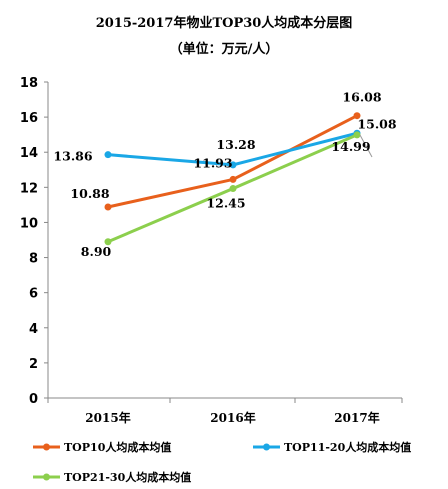 The height and width of the screenshot is (489, 448). I want to click on data-label: 10.88, so click(89, 193).